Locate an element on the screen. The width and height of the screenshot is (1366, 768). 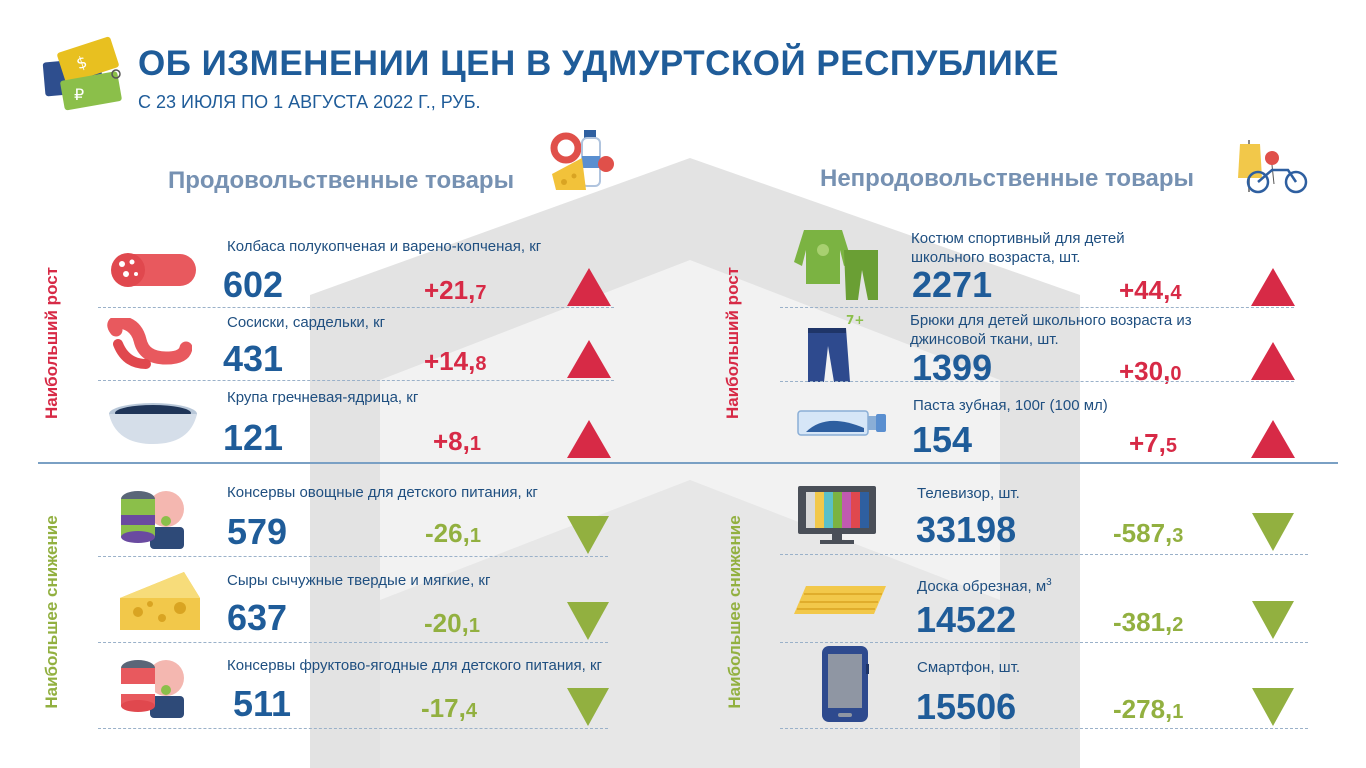
item-label: Доска обрезная, м3 is located at coordinates (984, 586).